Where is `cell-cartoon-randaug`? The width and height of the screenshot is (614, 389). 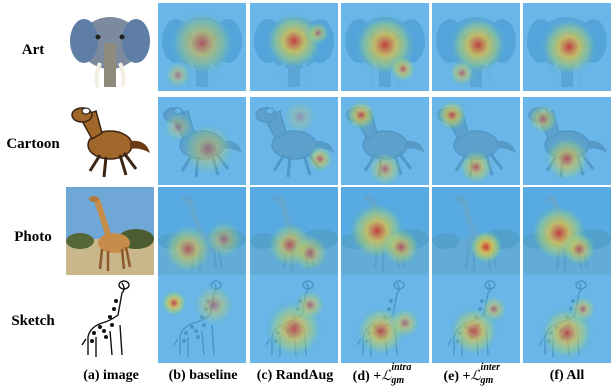 cell-cartoon-randaug is located at coordinates (294, 141).